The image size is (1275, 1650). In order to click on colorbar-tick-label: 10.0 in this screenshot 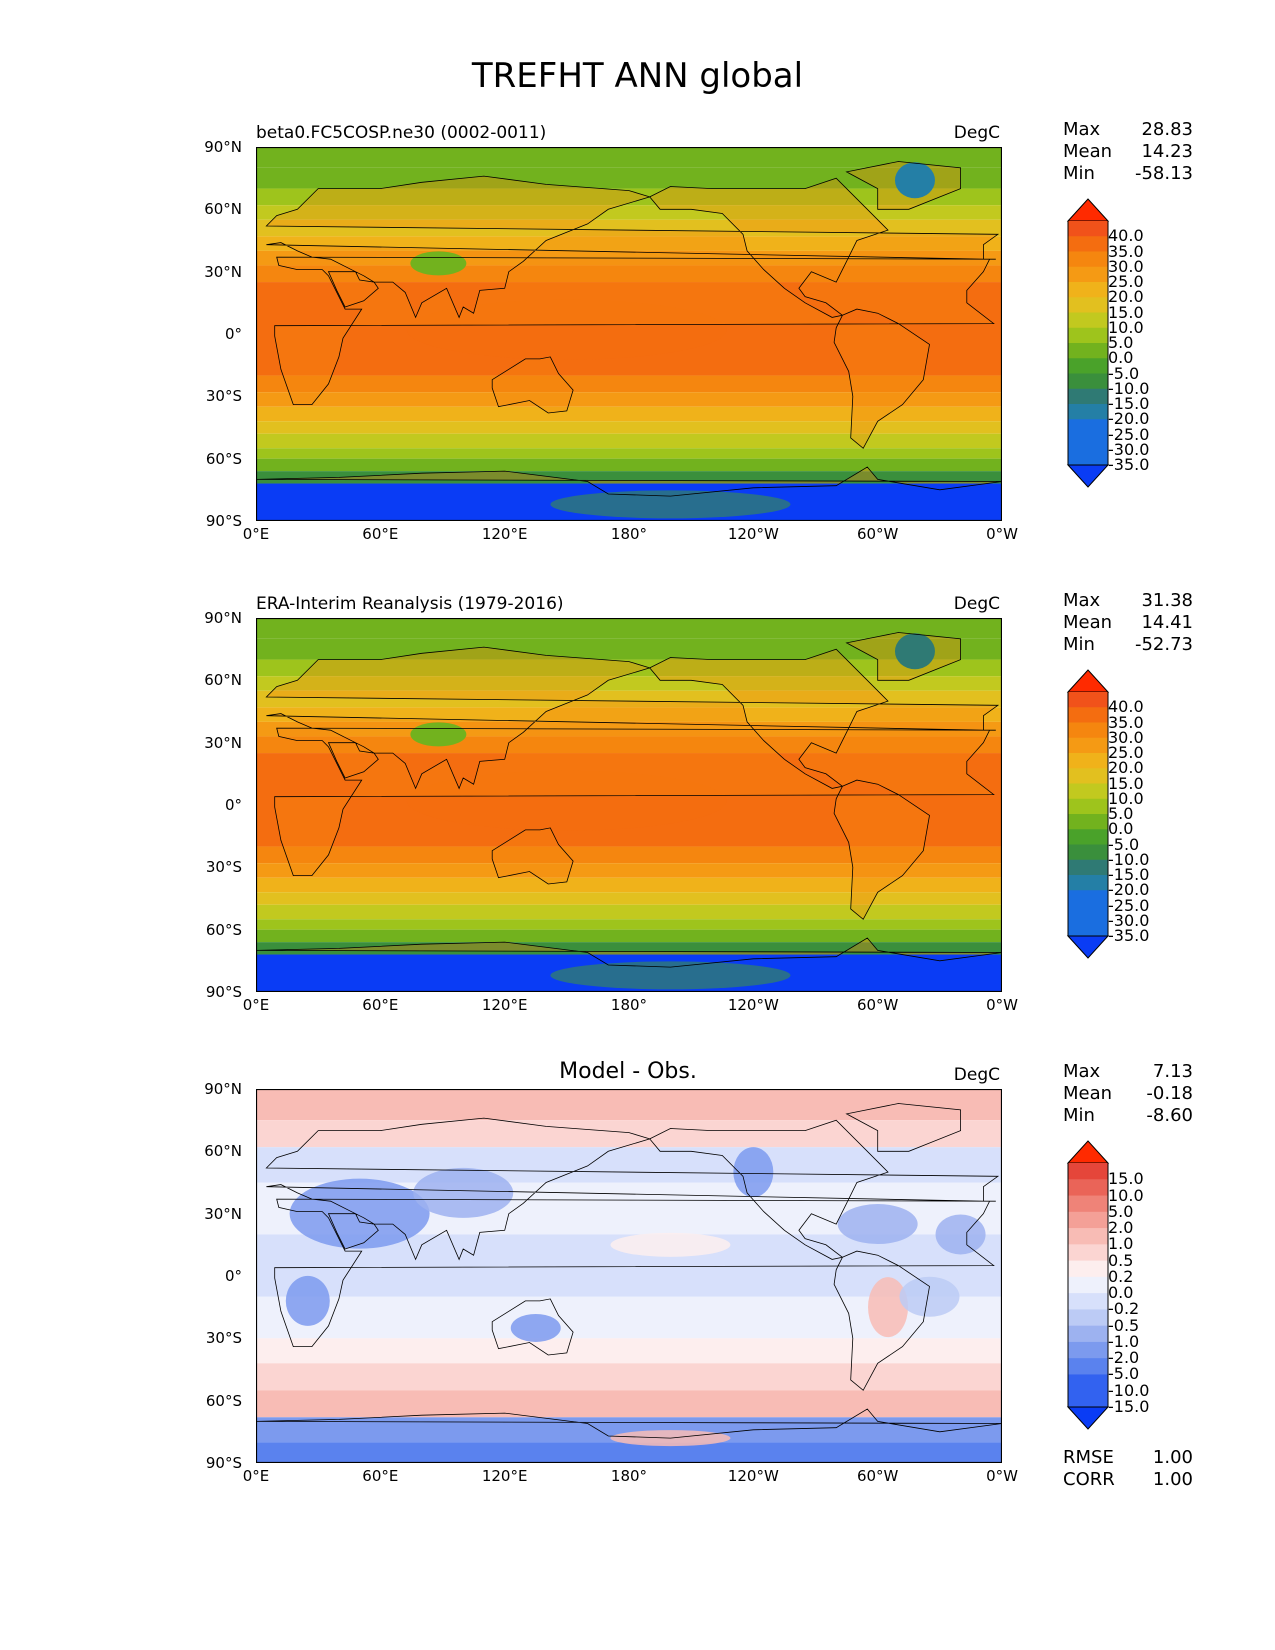, I will do `click(1126, 798)`.